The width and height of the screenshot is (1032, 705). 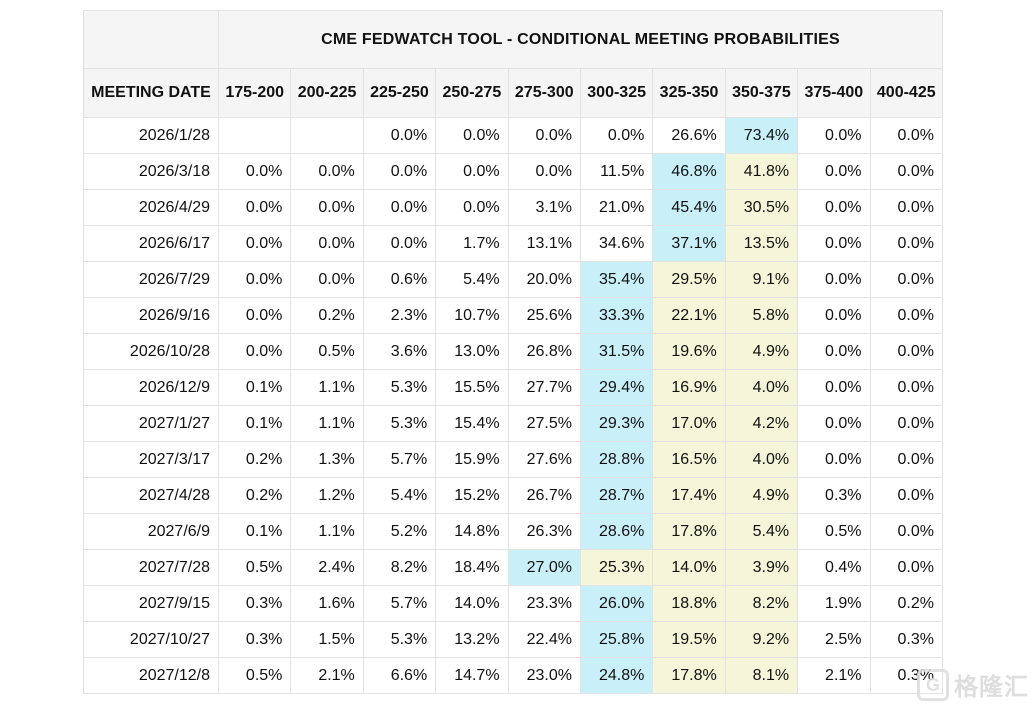 I want to click on probability-cell: 21.0%, so click(x=616, y=207).